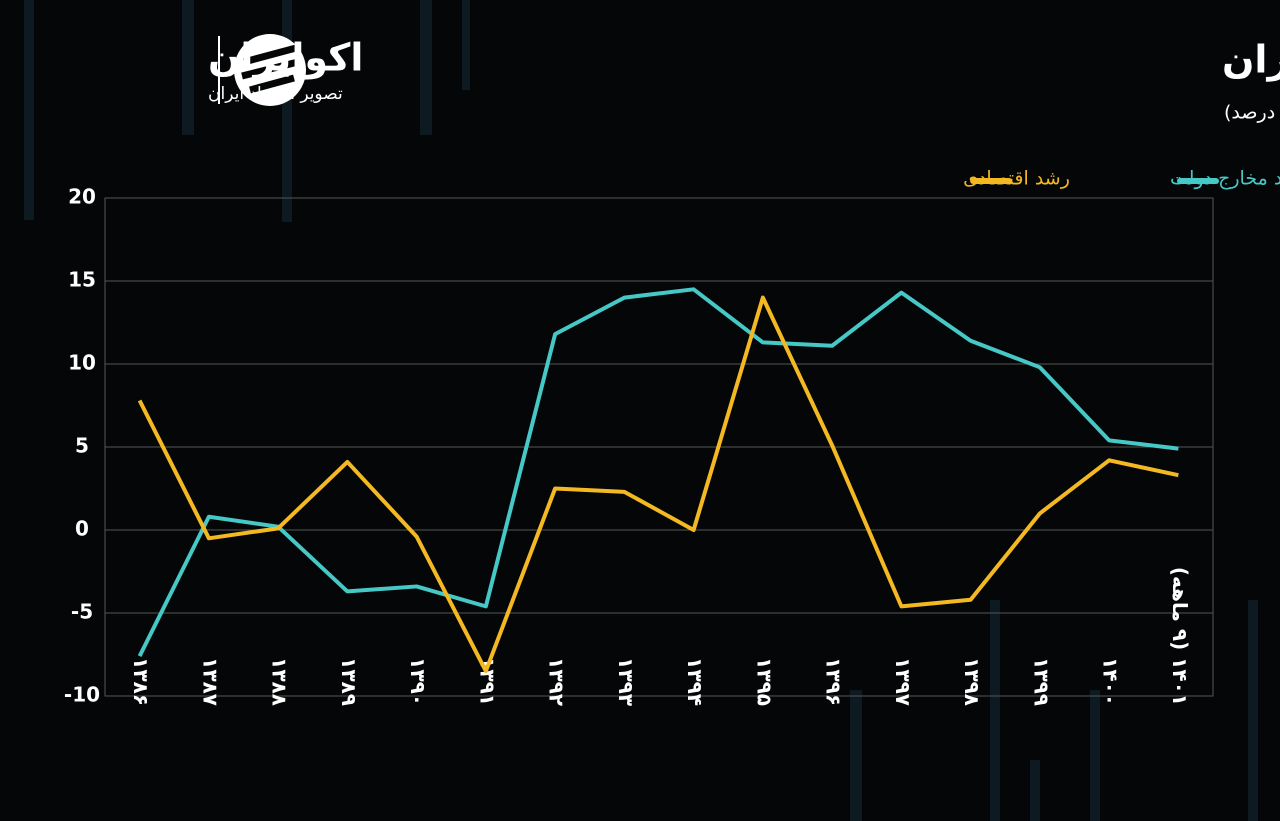  What do you see at coordinates (903, 681) in the screenshot?
I see `x-tick-label: ۱۳۹۷` at bounding box center [903, 681].